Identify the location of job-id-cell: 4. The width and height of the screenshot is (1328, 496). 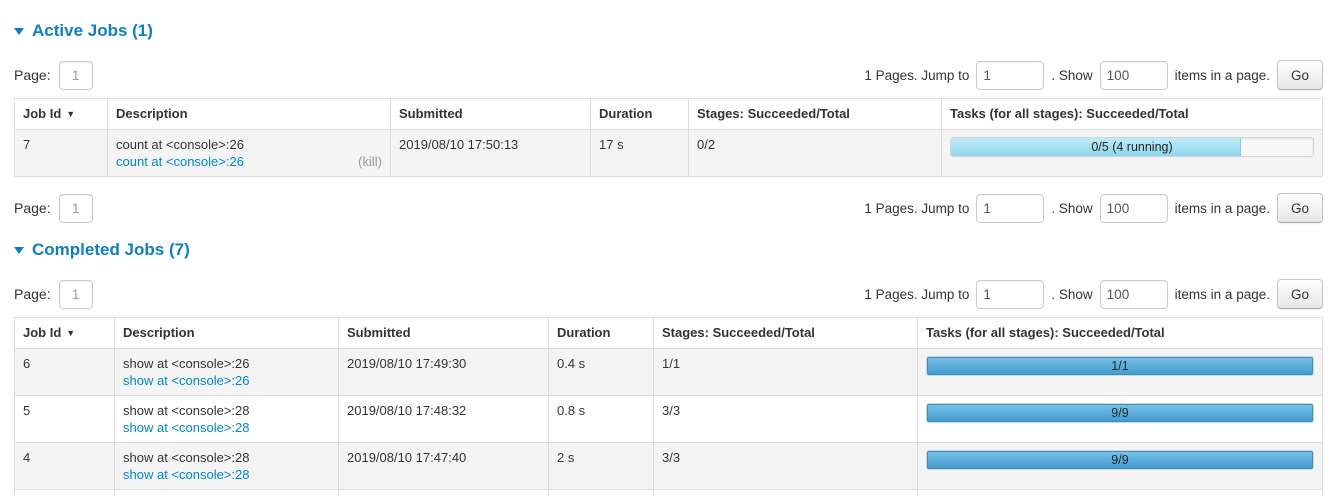
(64, 466).